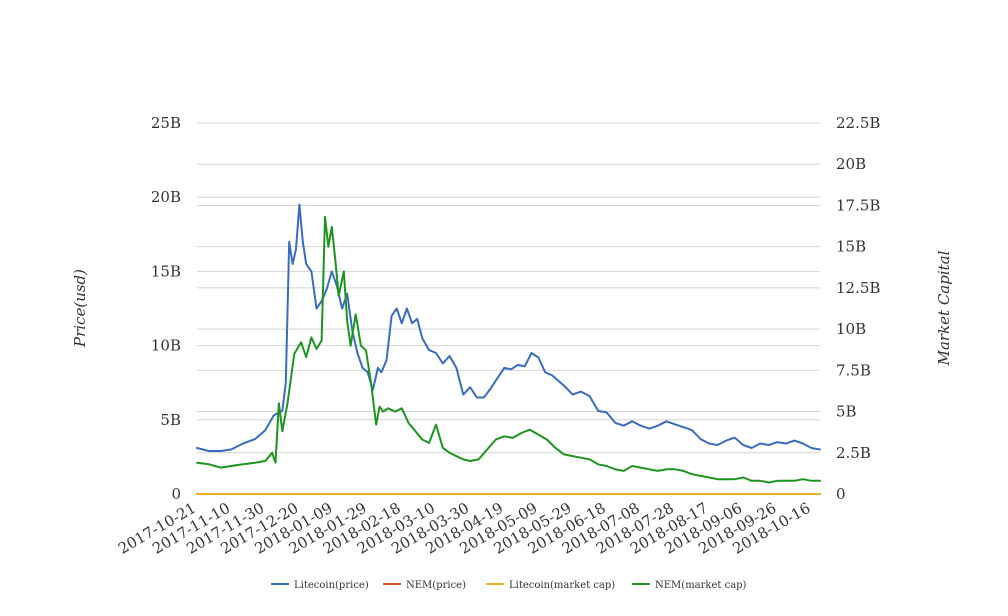 Image resolution: width=1008 pixels, height=616 pixels. Describe the element at coordinates (701, 585) in the screenshot. I see `legend-label: NEM(market cap)` at that location.